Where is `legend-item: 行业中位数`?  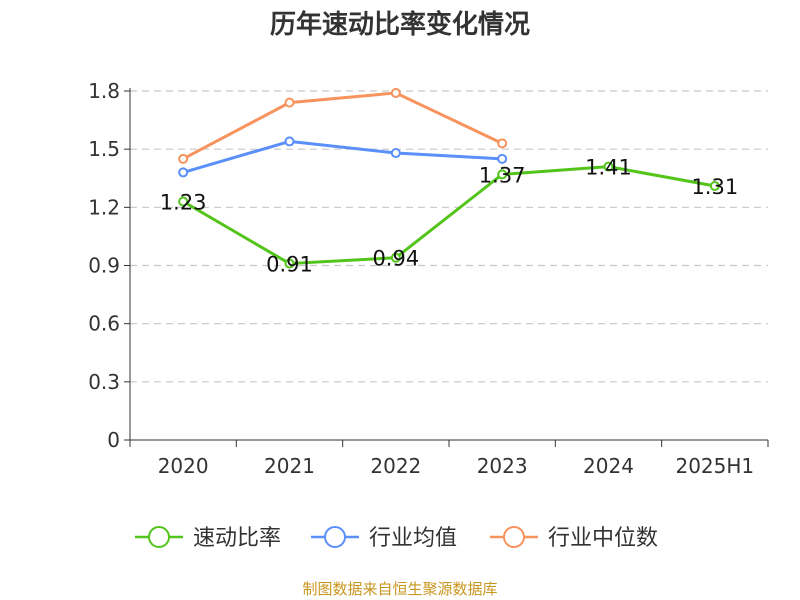
legend-item: 行业中位数 is located at coordinates (574, 538).